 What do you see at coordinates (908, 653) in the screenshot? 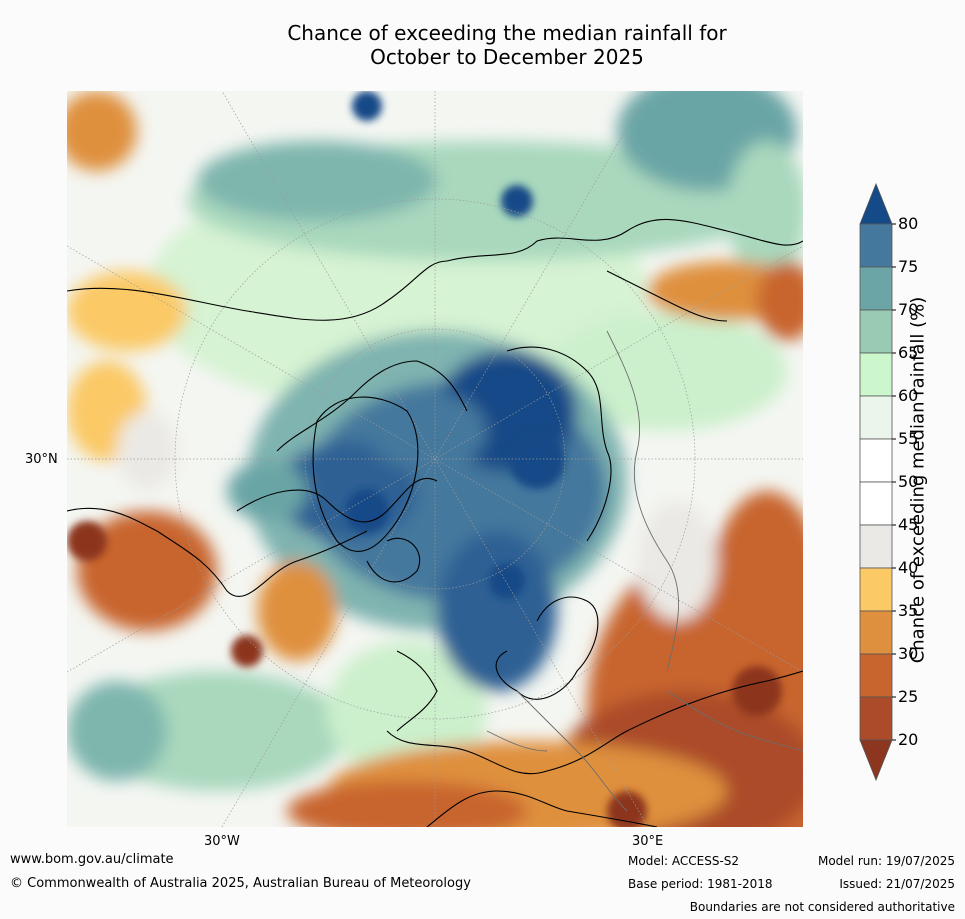
I see `colorbar-tick-label: 30` at bounding box center [908, 653].